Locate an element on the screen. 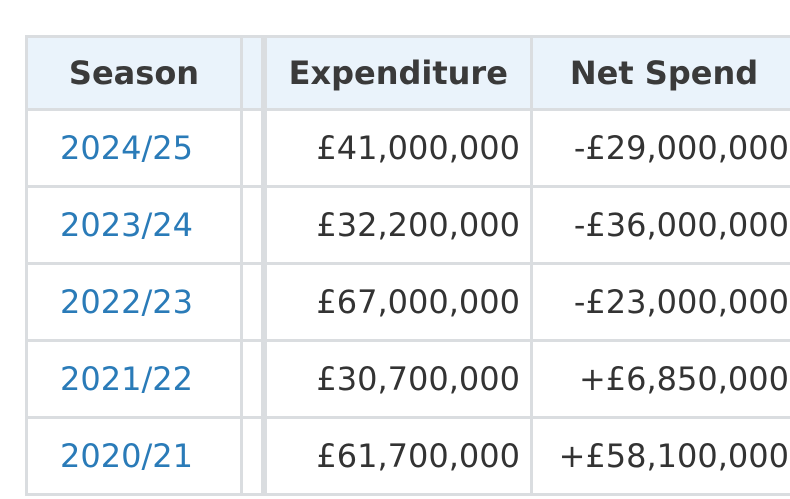 This screenshot has height=499, width=790. expenditure-cell: £61,700,000 is located at coordinates (397, 456).